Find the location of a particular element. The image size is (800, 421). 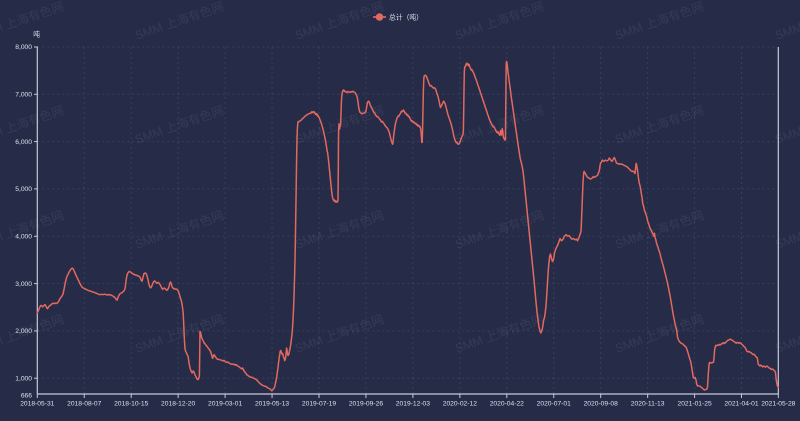

svg-text: 2019-03-01 is located at coordinates (225, 404).